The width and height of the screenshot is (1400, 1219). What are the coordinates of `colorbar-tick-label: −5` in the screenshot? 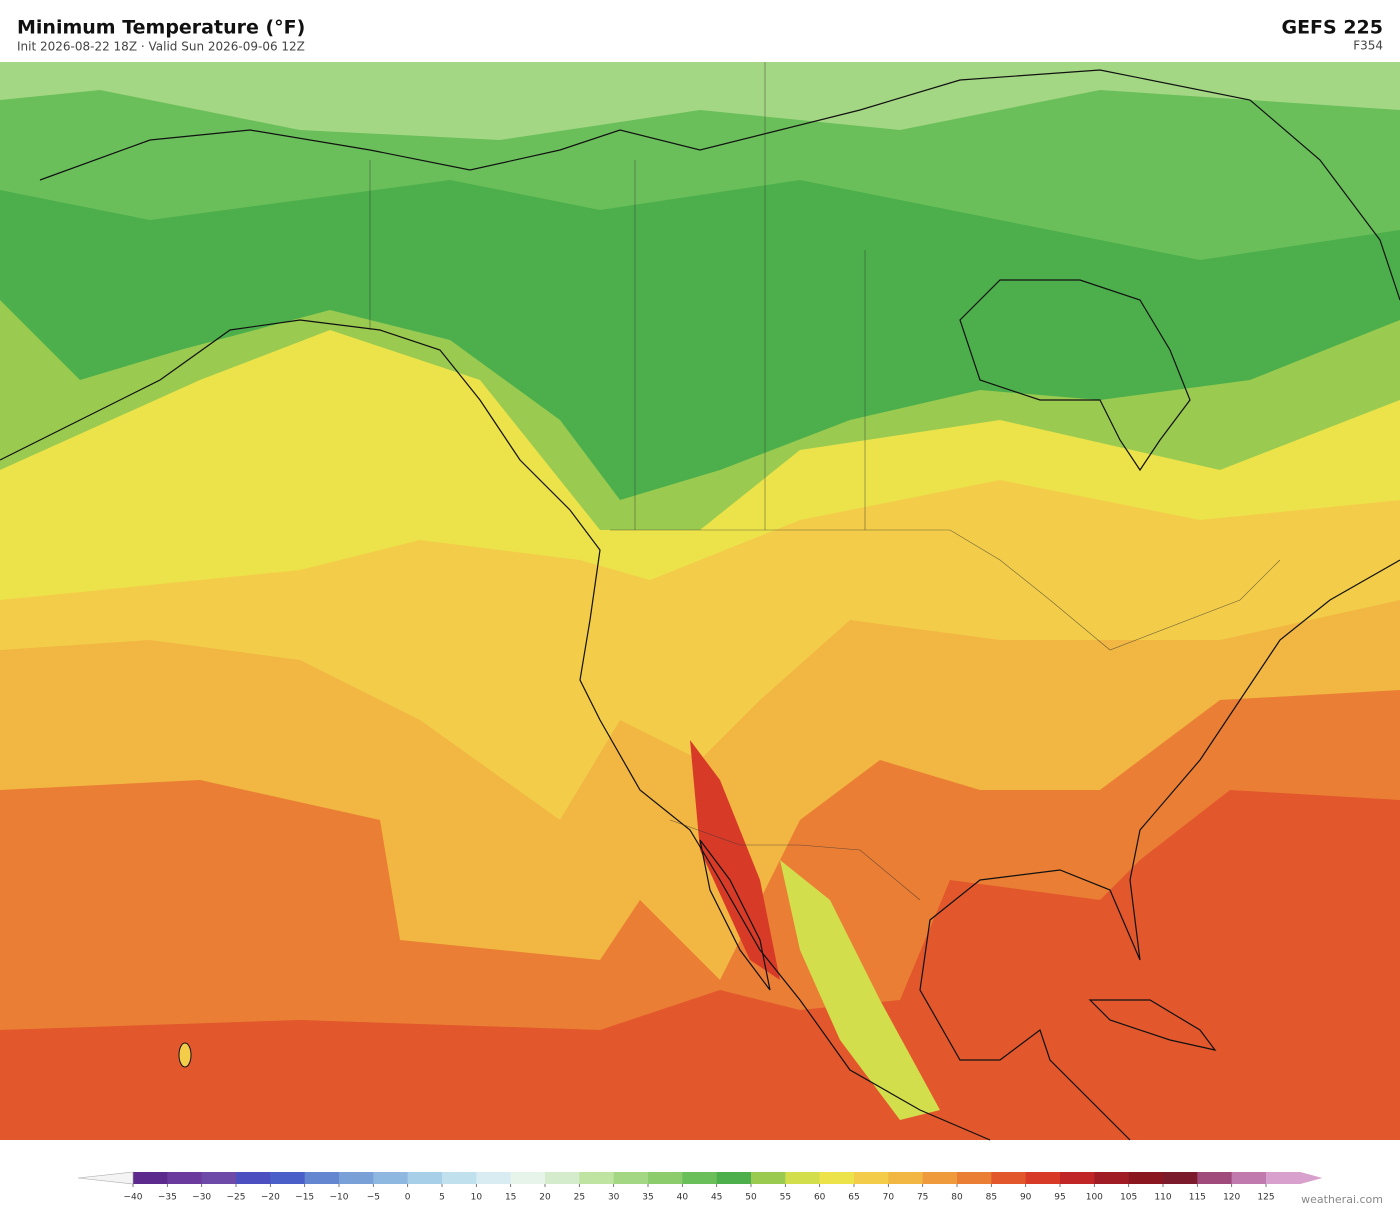 It's located at (373, 1198).